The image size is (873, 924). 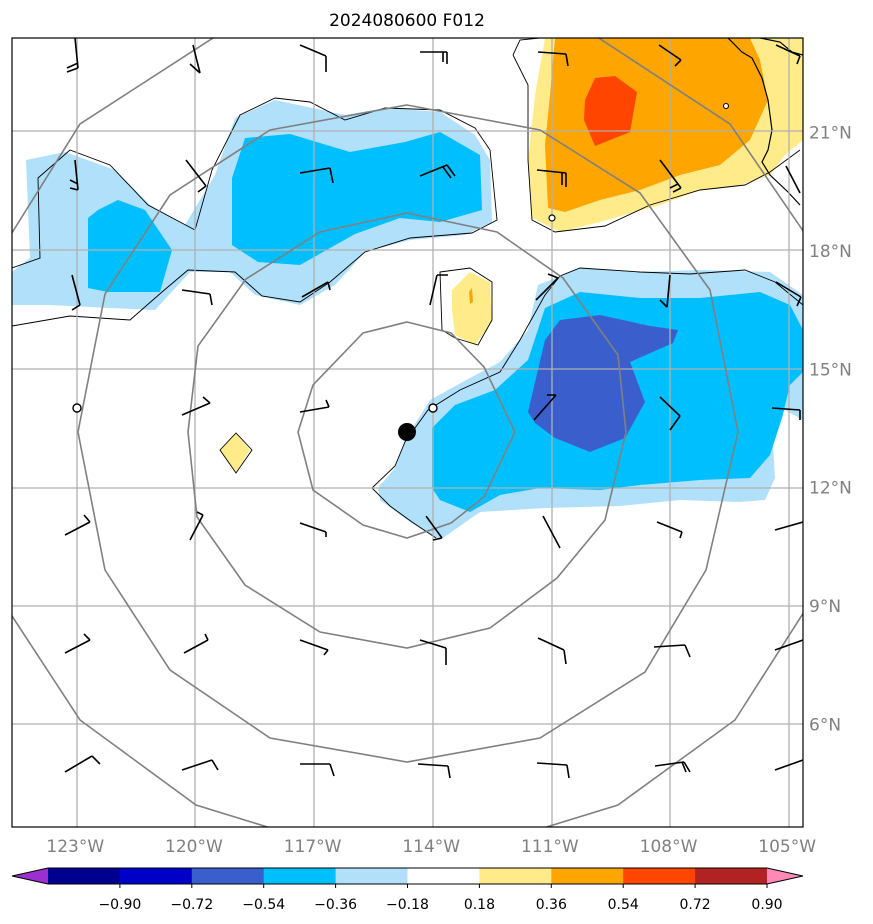 What do you see at coordinates (669, 847) in the screenshot?
I see `longitude-label: 108°W` at bounding box center [669, 847].